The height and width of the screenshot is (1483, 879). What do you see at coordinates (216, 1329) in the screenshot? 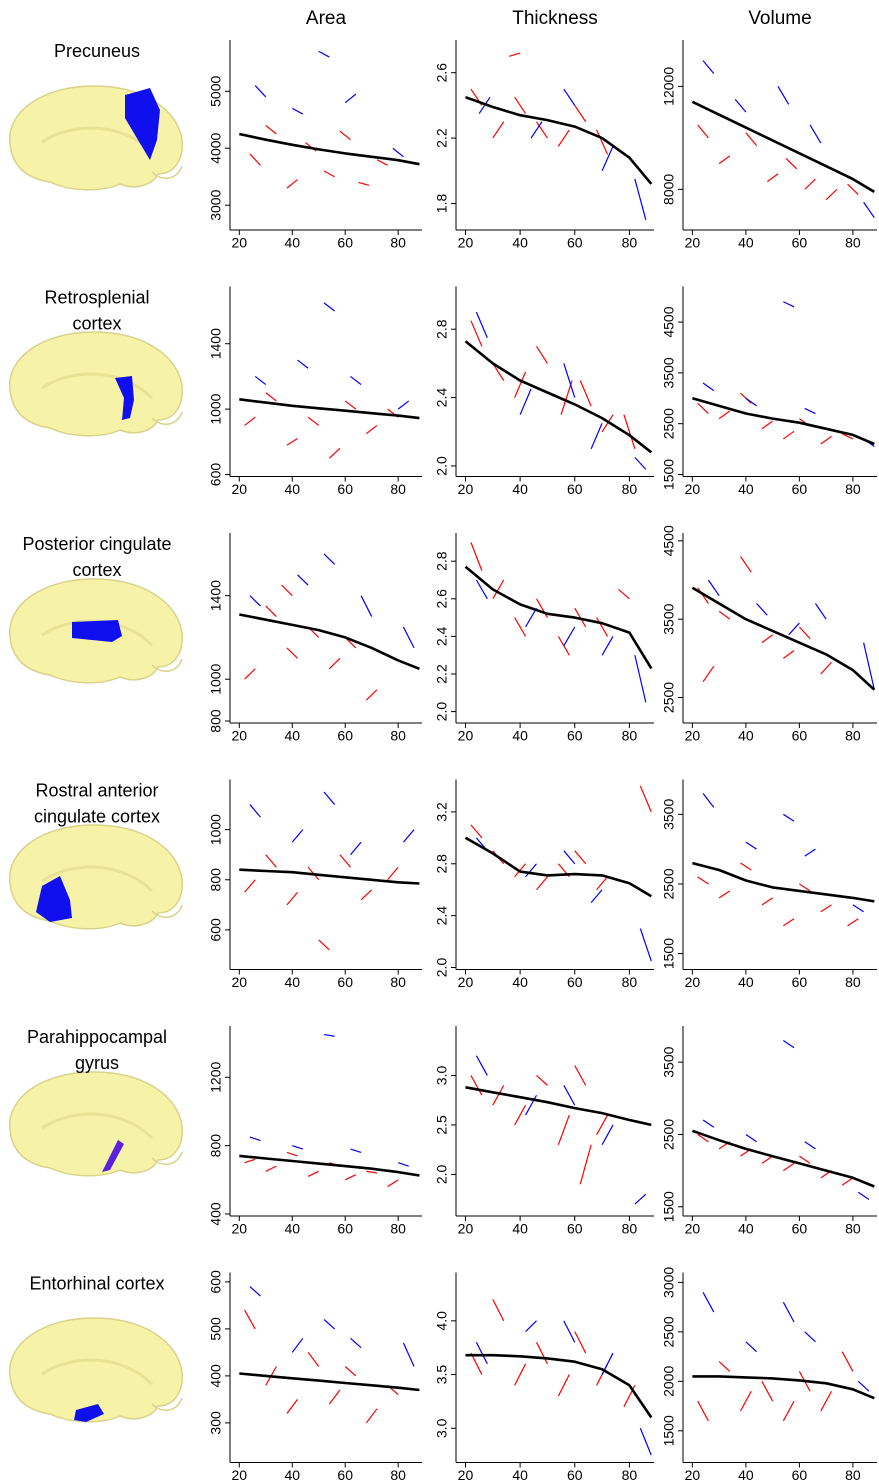
I see `y-tick-label: 500` at bounding box center [216, 1329].